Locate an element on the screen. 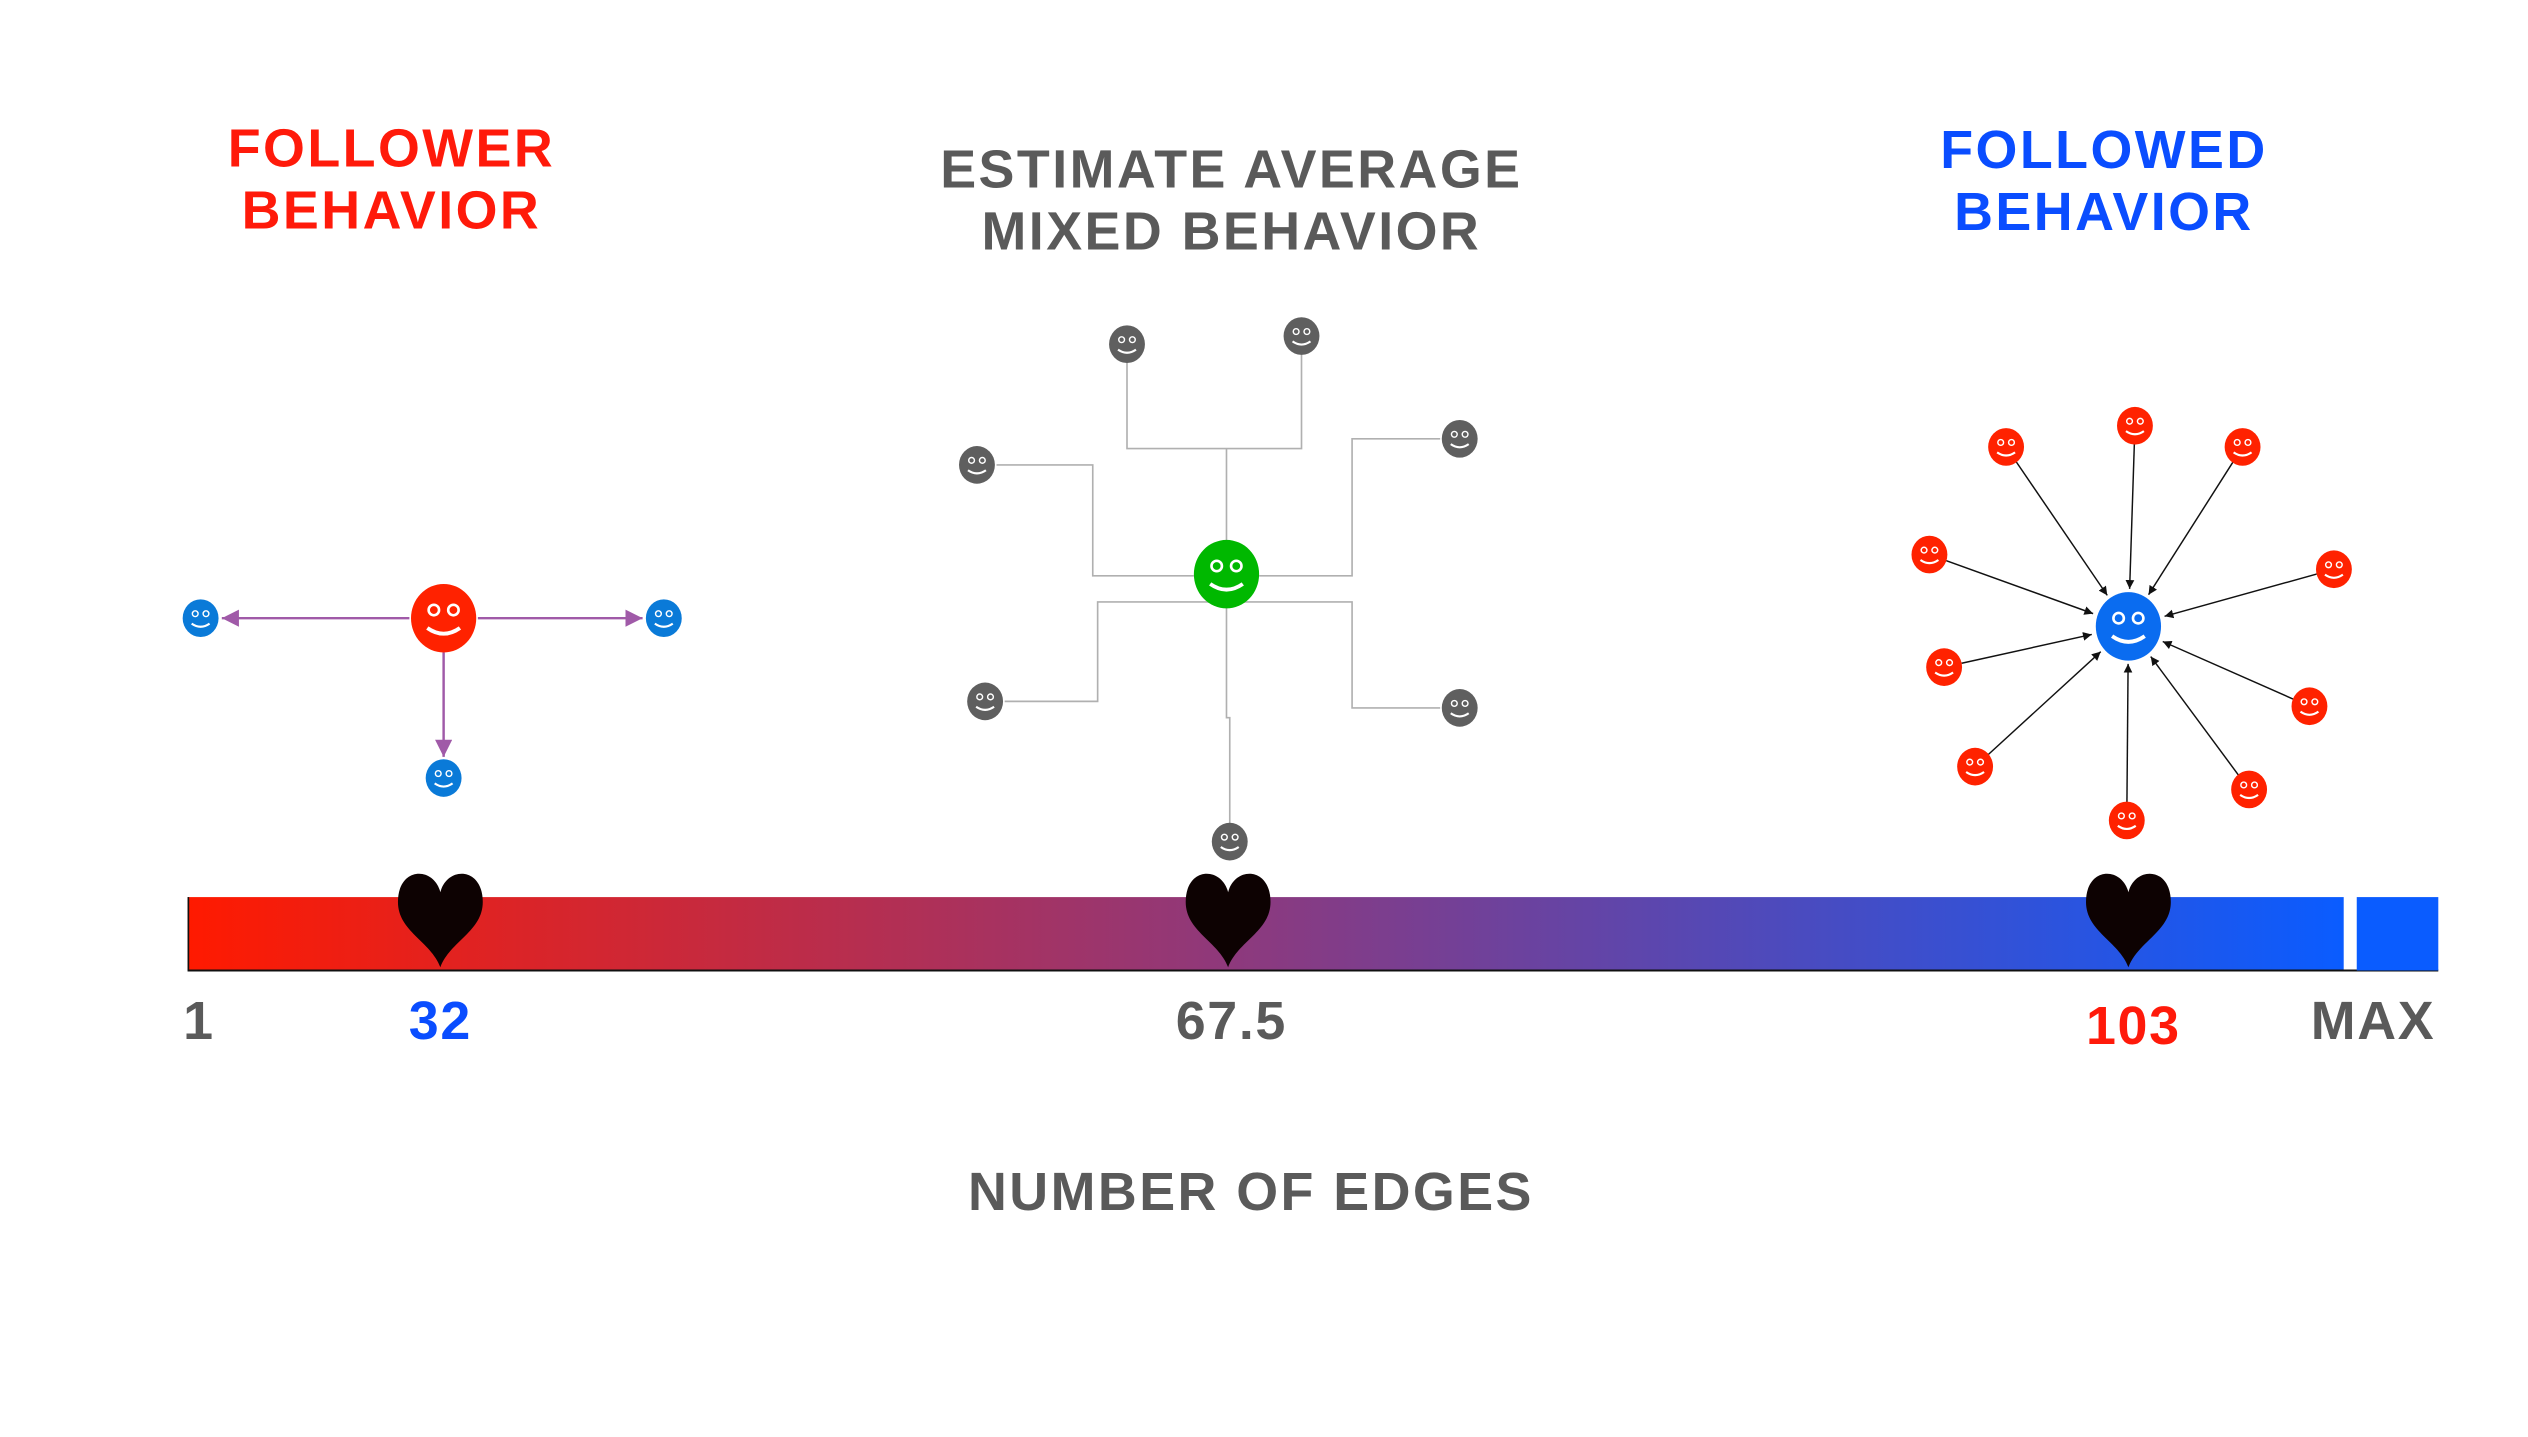  tick-label: 1 is located at coordinates (199, 1021).